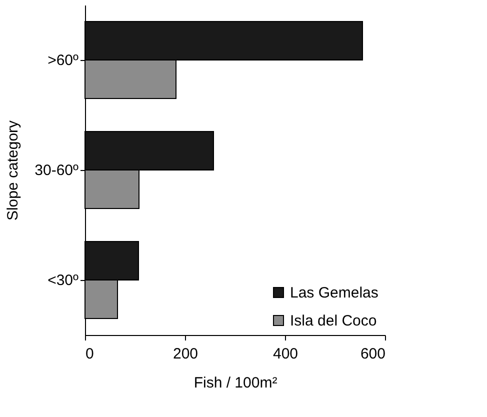  What do you see at coordinates (57, 170) in the screenshot?
I see `y-tick-label: 30-60º` at bounding box center [57, 170].